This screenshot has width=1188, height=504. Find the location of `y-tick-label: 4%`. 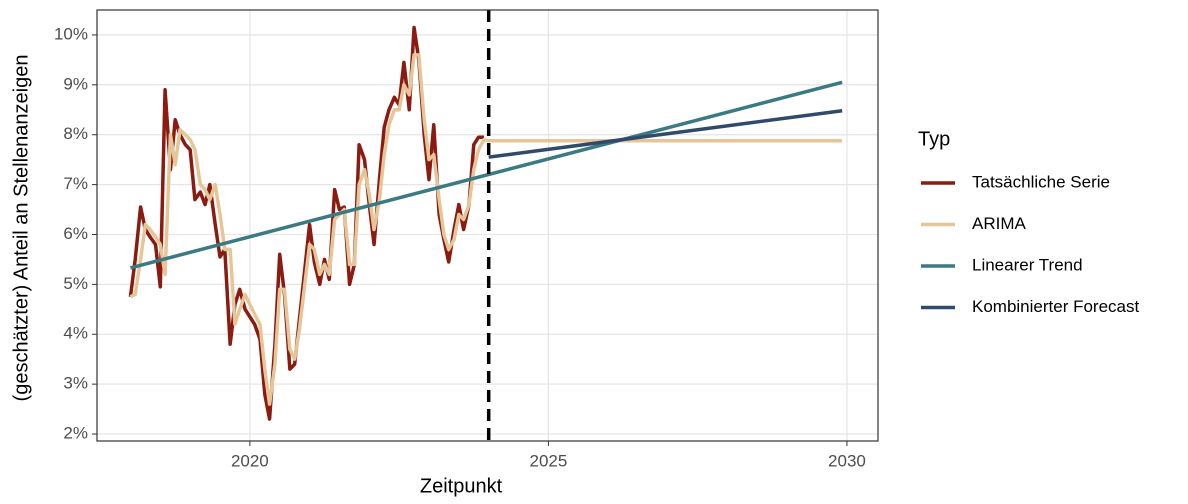

y-tick-label: 4% is located at coordinates (75, 333).